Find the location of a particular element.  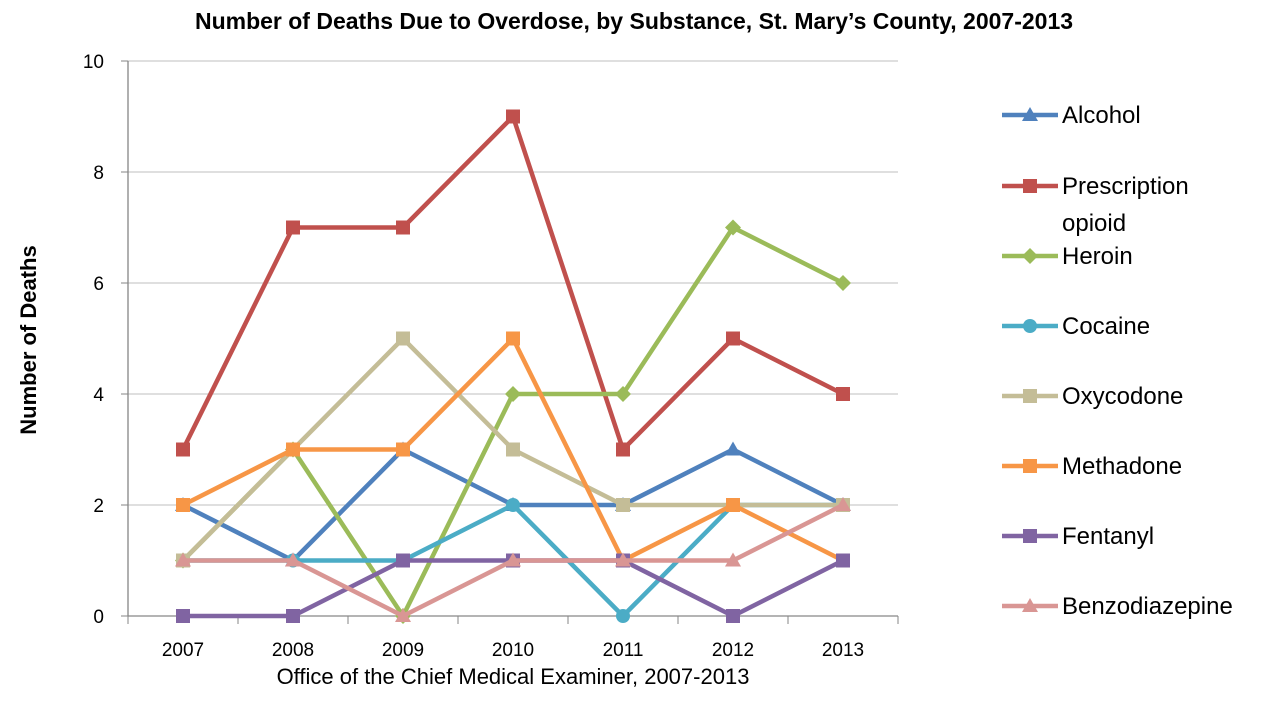

x-tick-label: 2013 is located at coordinates (843, 650).